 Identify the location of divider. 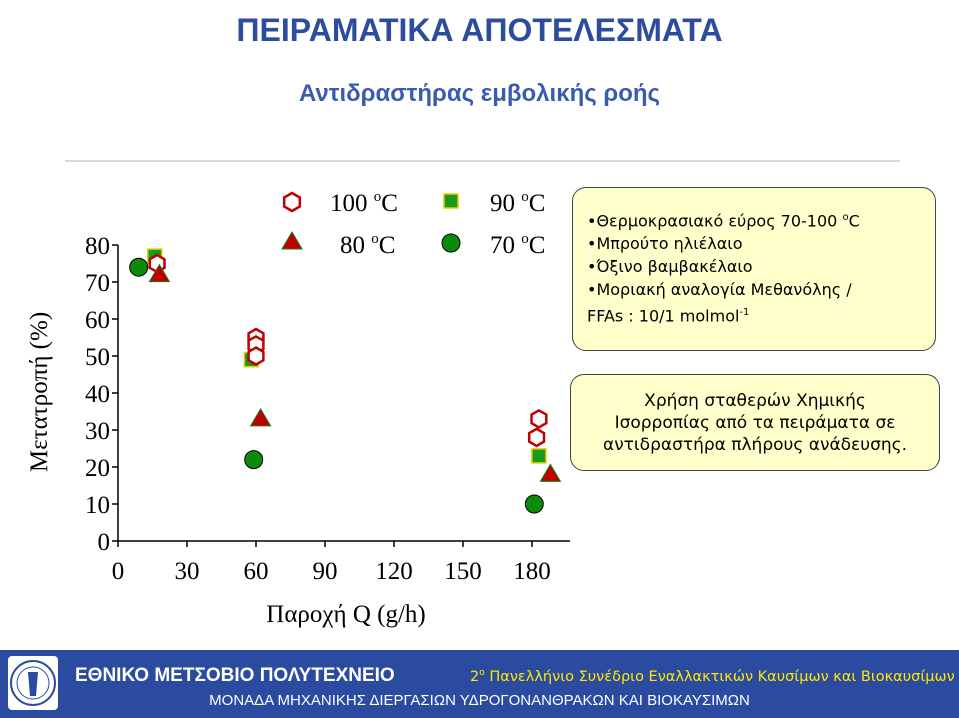
(482, 161).